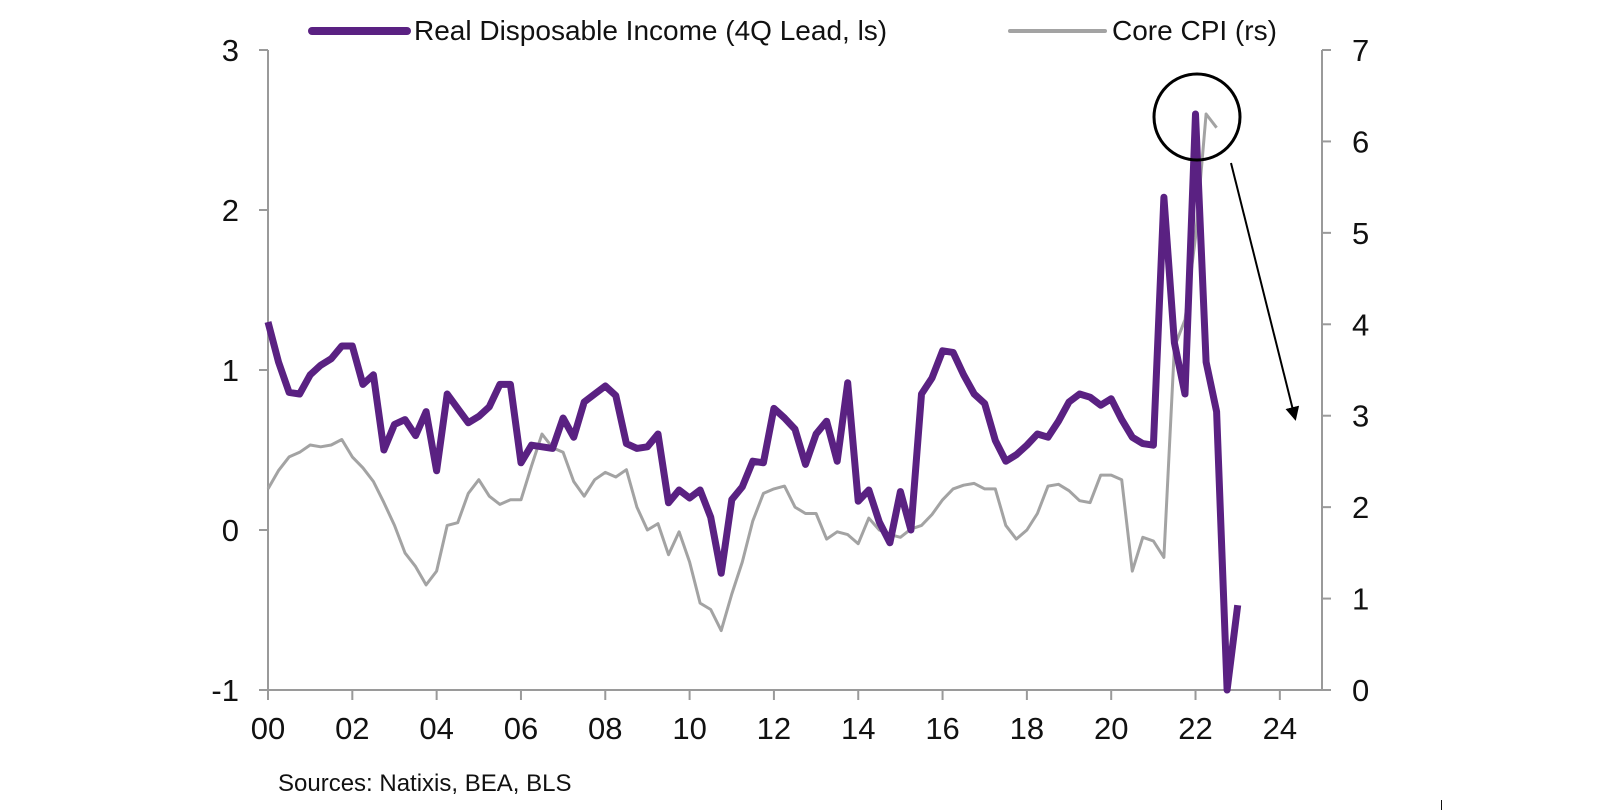 The width and height of the screenshot is (1620, 810). What do you see at coordinates (436, 728) in the screenshot?
I see `x-tick-label: 04` at bounding box center [436, 728].